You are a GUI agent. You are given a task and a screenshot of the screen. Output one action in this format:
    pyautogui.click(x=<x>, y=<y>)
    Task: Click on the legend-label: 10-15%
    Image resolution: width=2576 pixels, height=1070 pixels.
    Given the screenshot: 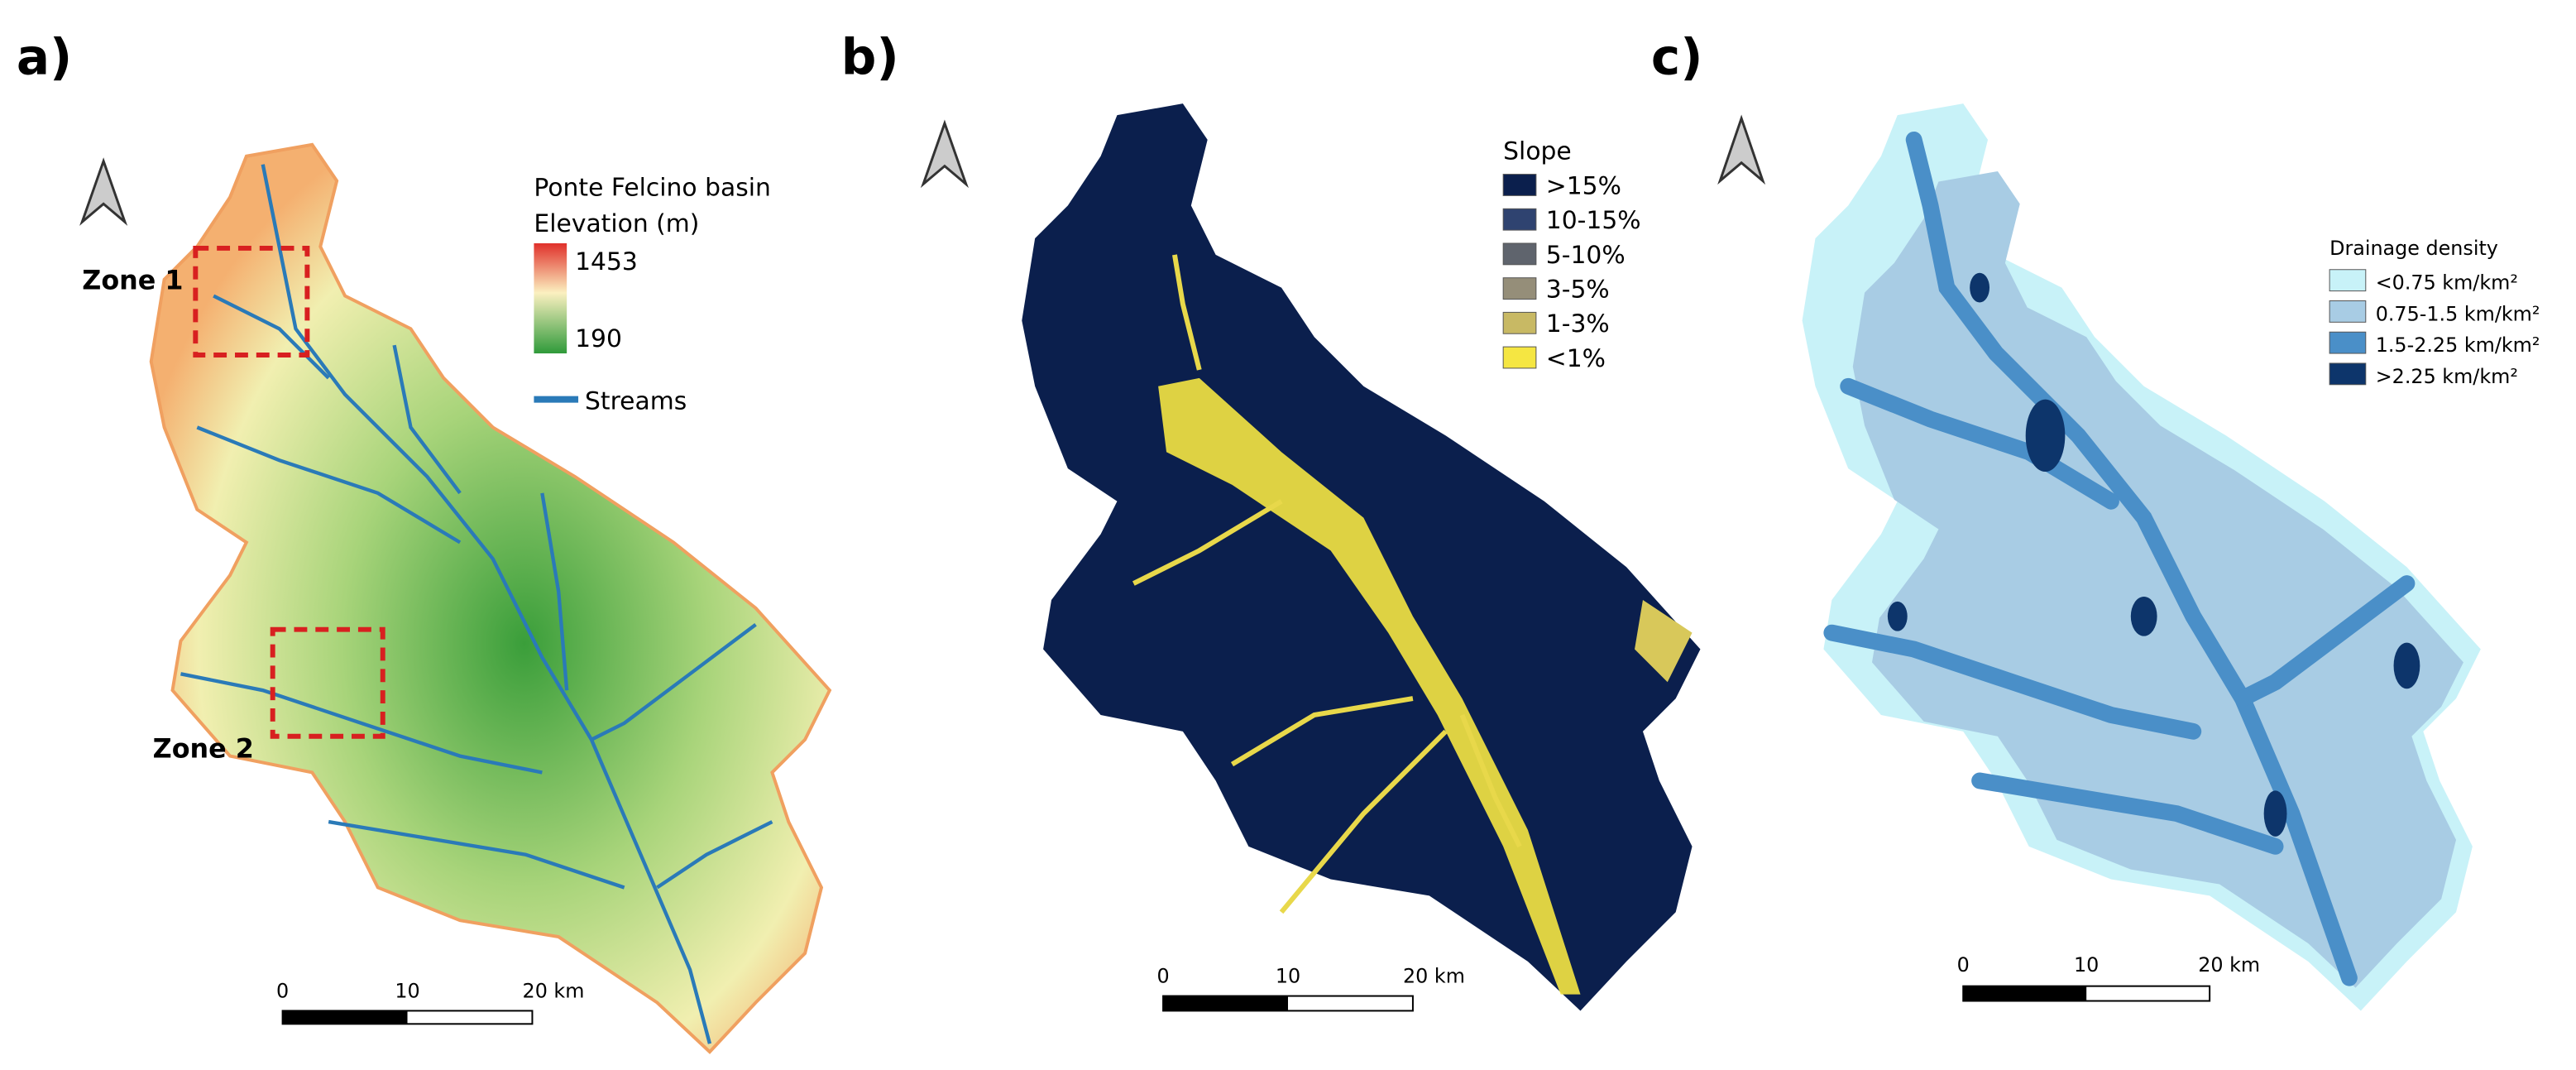 What is the action you would take?
    pyautogui.click(x=1594, y=220)
    